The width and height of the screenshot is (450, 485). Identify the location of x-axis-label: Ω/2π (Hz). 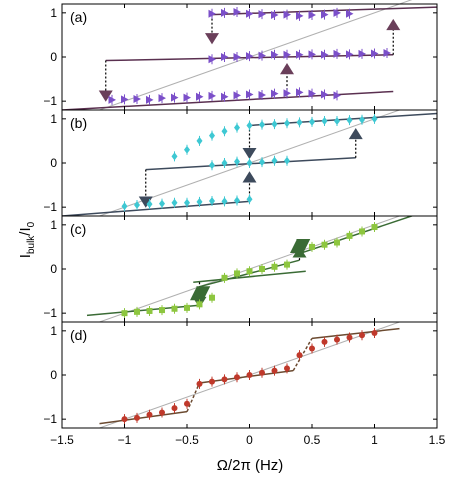
(250, 465).